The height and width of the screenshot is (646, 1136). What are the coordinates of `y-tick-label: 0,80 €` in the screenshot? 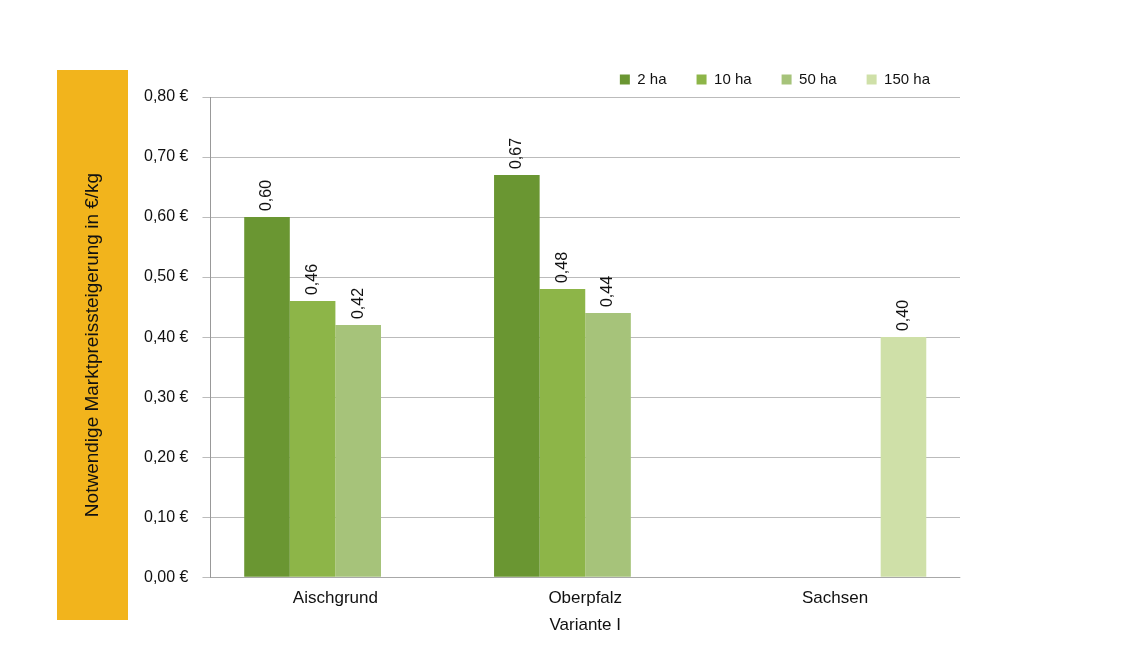 It's located at (166, 96).